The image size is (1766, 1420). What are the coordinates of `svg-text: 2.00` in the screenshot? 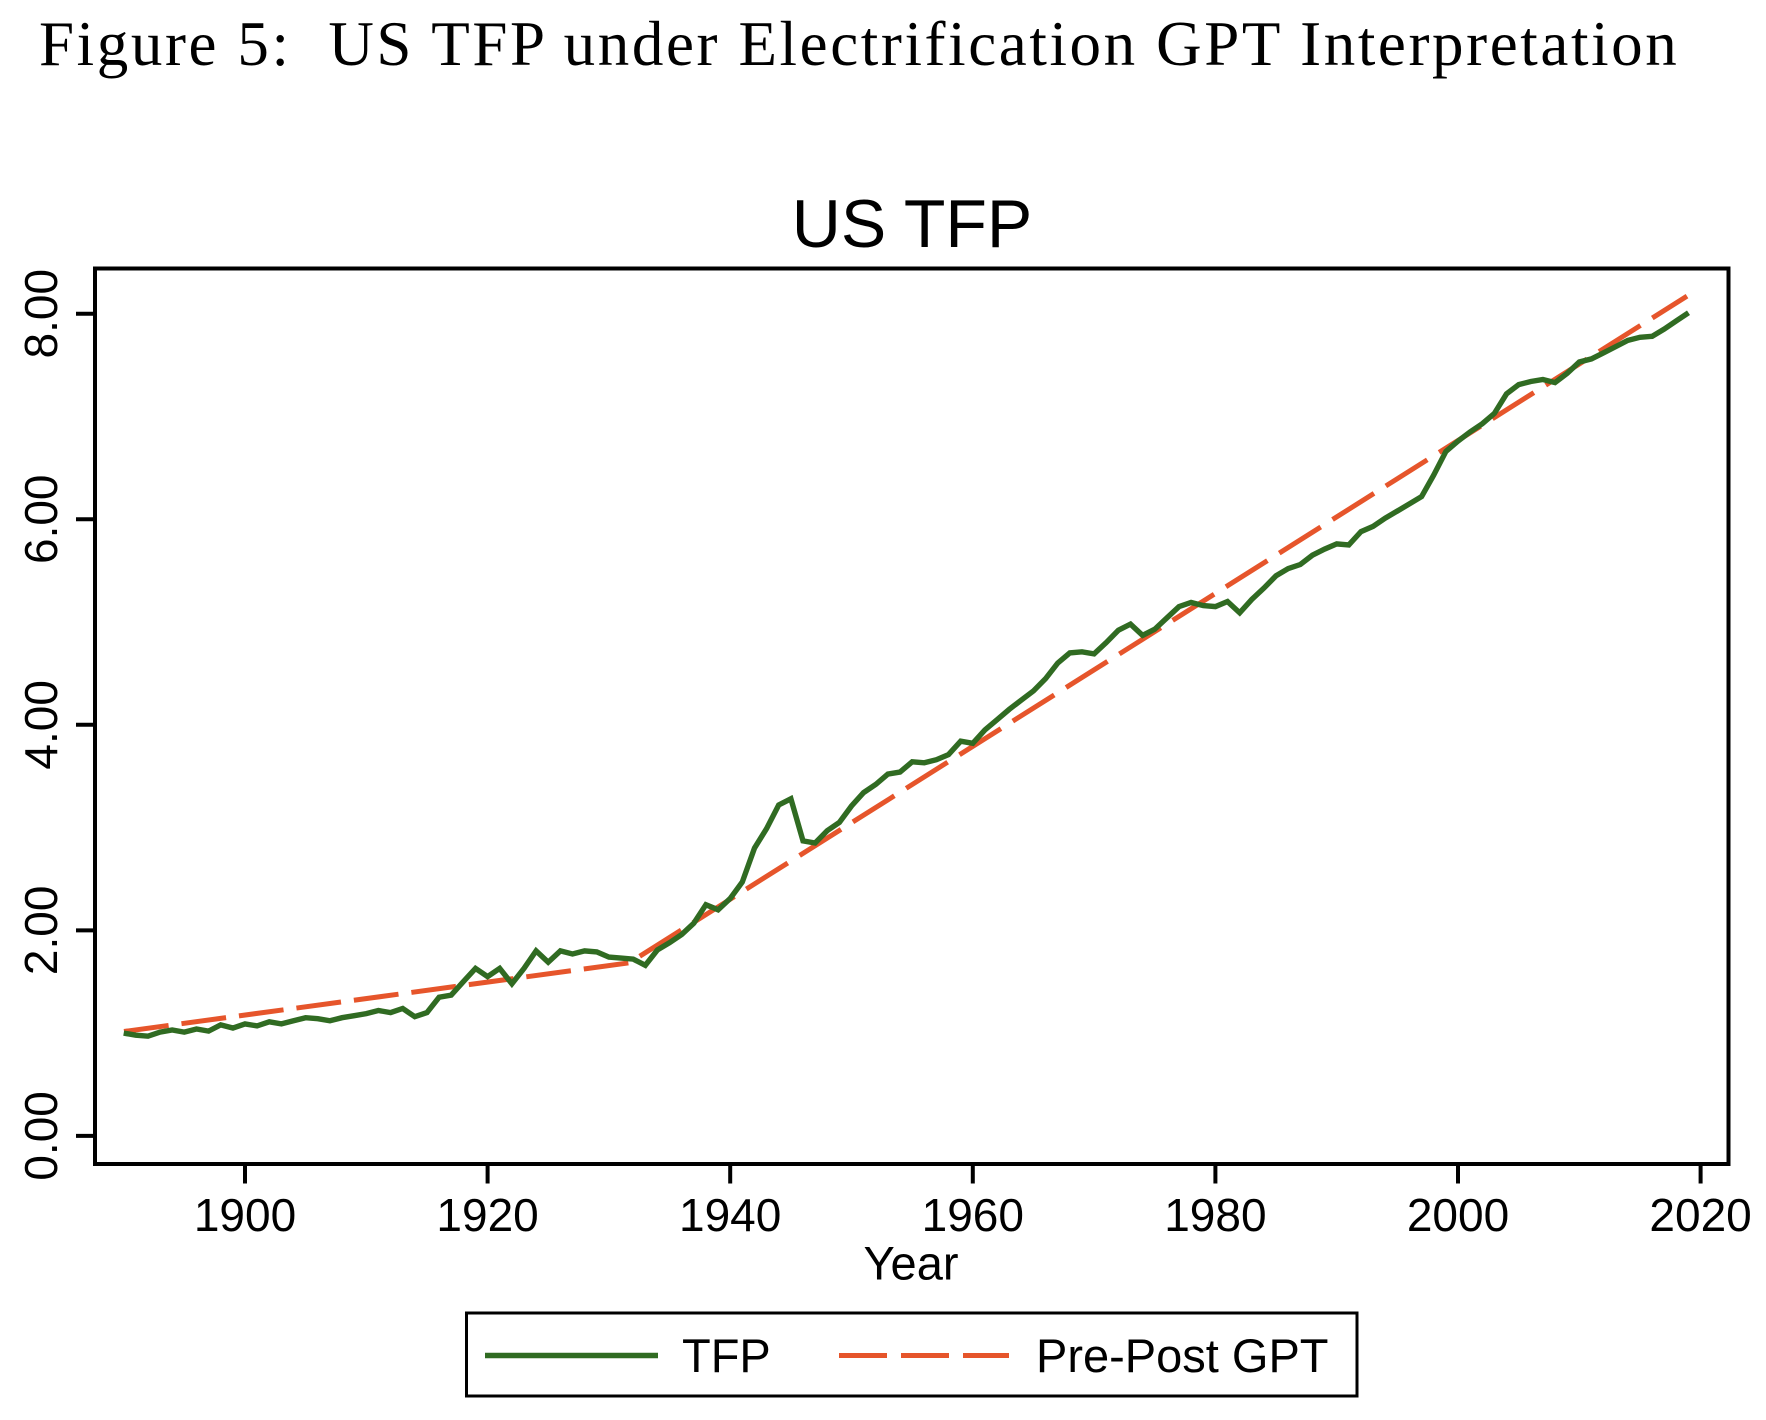 It's located at (41, 931).